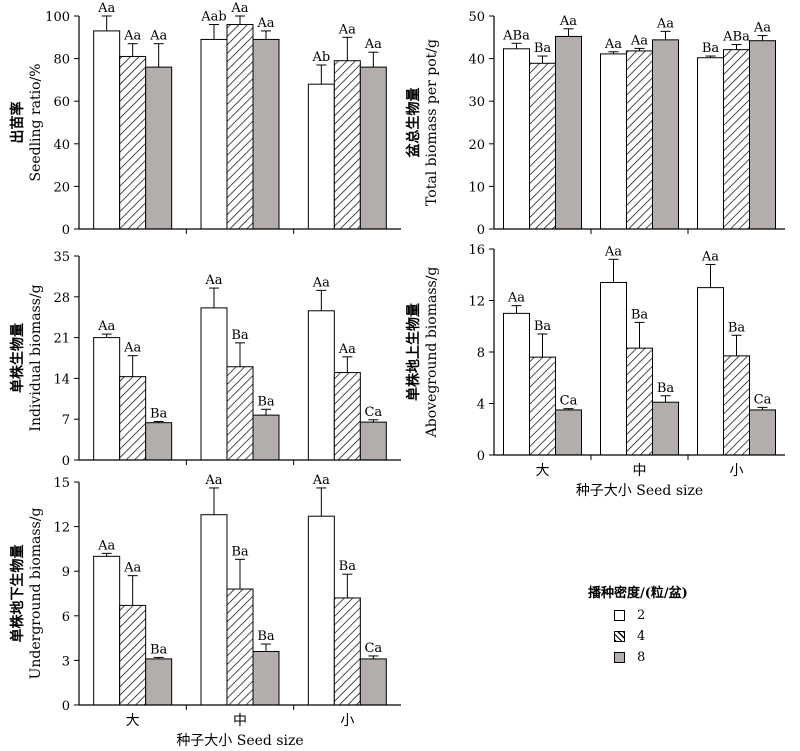  I want to click on y-tick-label: 80, so click(61, 60).